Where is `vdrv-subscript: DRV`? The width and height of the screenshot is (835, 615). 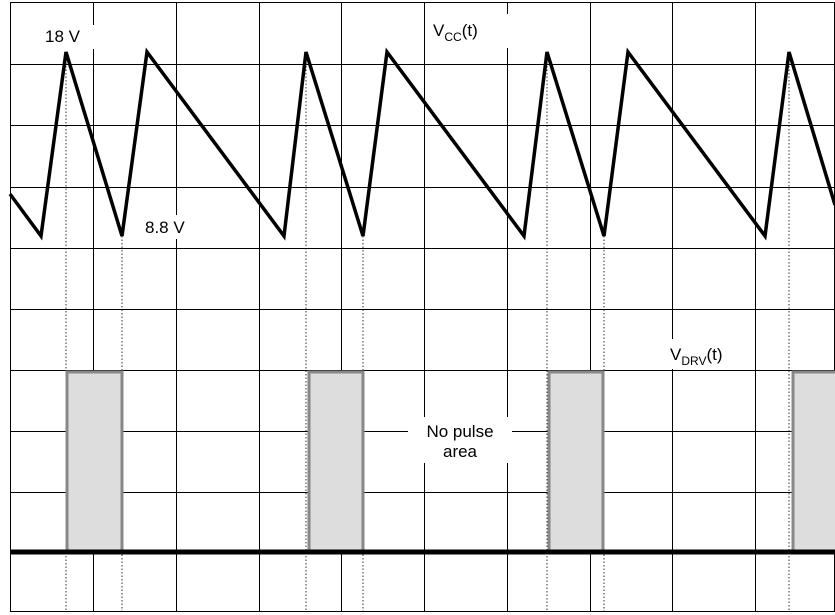 vdrv-subscript: DRV is located at coordinates (693, 361).